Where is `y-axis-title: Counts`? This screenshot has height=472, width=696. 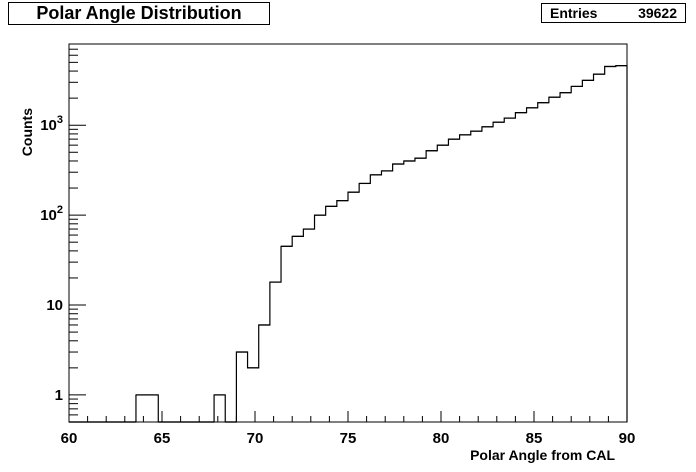
y-axis-title: Counts is located at coordinates (27, 132).